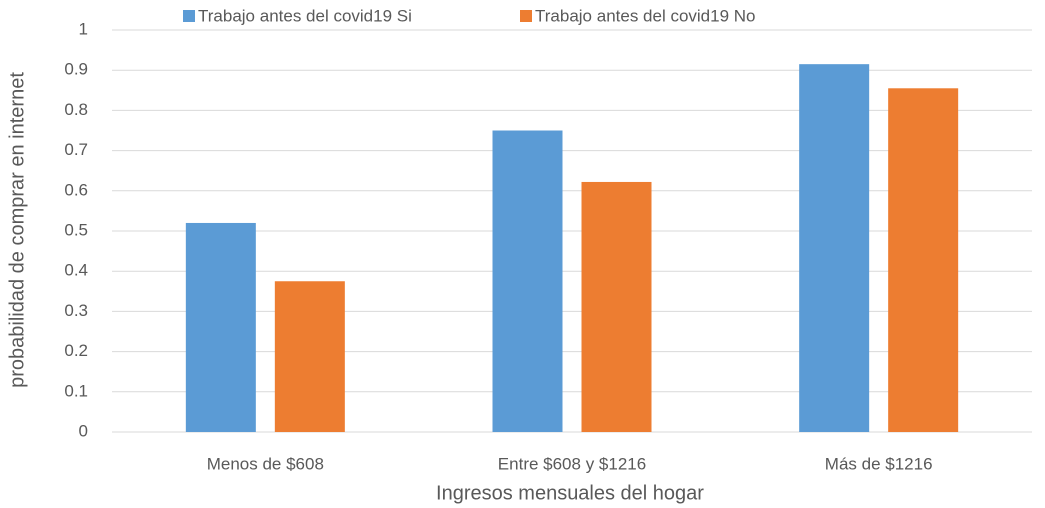 The width and height of the screenshot is (1045, 508). I want to click on y-tick-label: 0.6, so click(76, 189).